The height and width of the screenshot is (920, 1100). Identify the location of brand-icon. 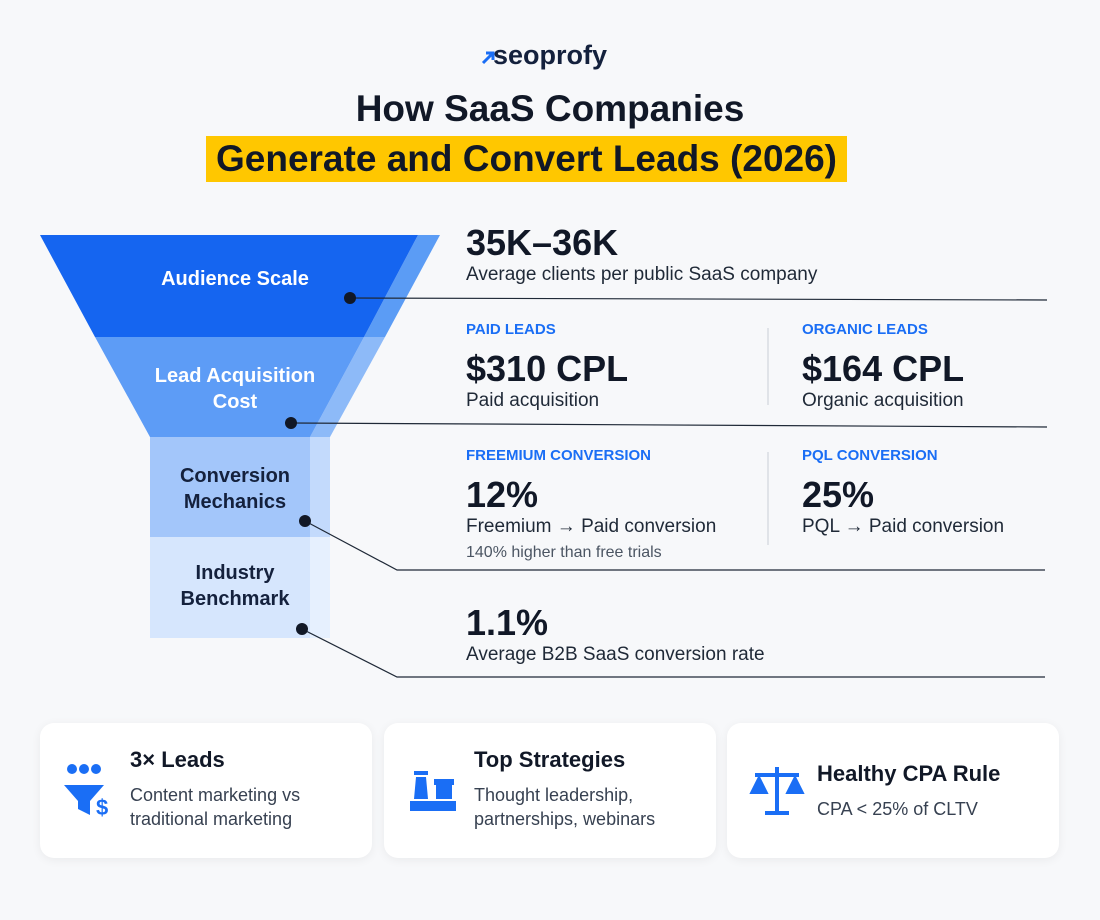
(488, 58).